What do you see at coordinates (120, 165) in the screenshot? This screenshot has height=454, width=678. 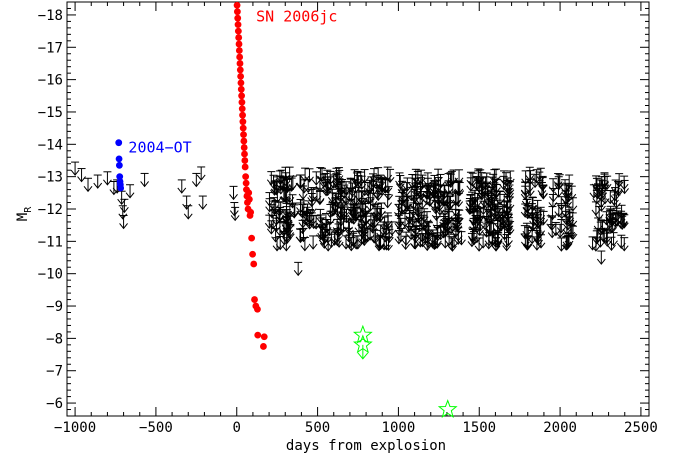 I see `2004-ot-series` at bounding box center [120, 165].